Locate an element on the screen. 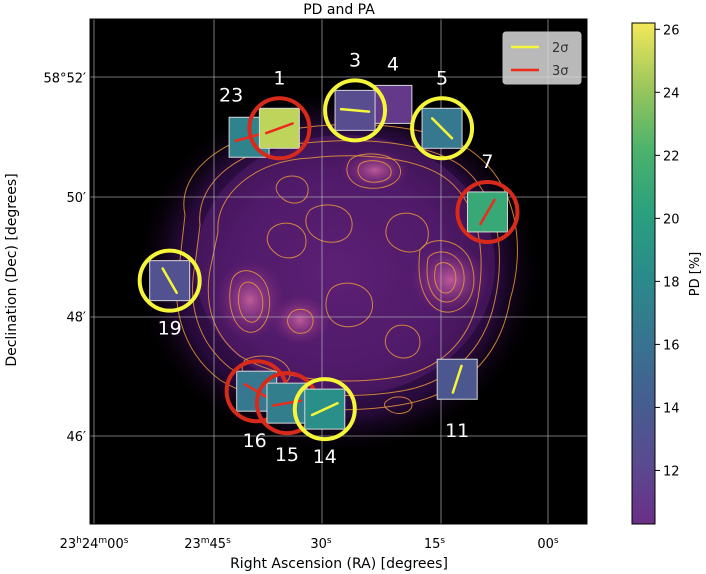  legend-2sigma-label: 2σ is located at coordinates (560, 48).